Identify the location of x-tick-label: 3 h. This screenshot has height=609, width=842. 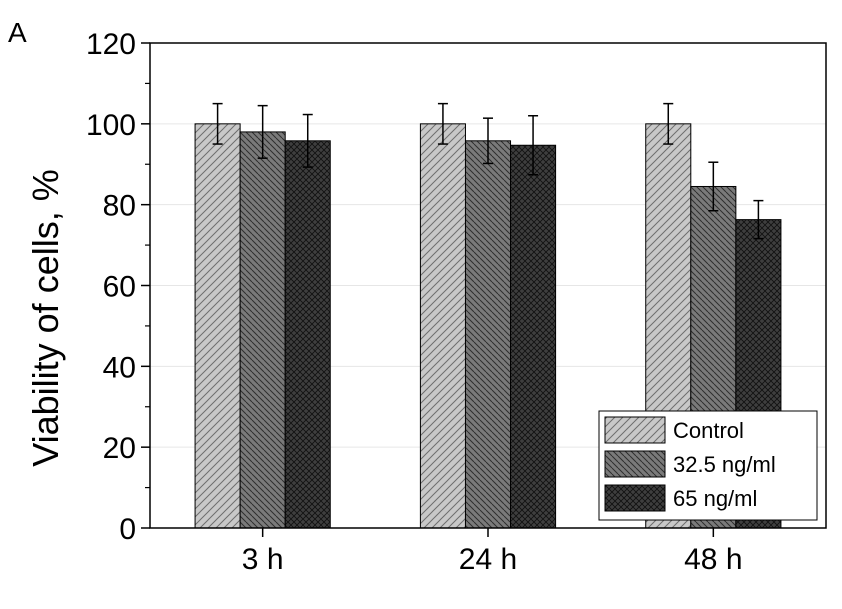
(263, 559).